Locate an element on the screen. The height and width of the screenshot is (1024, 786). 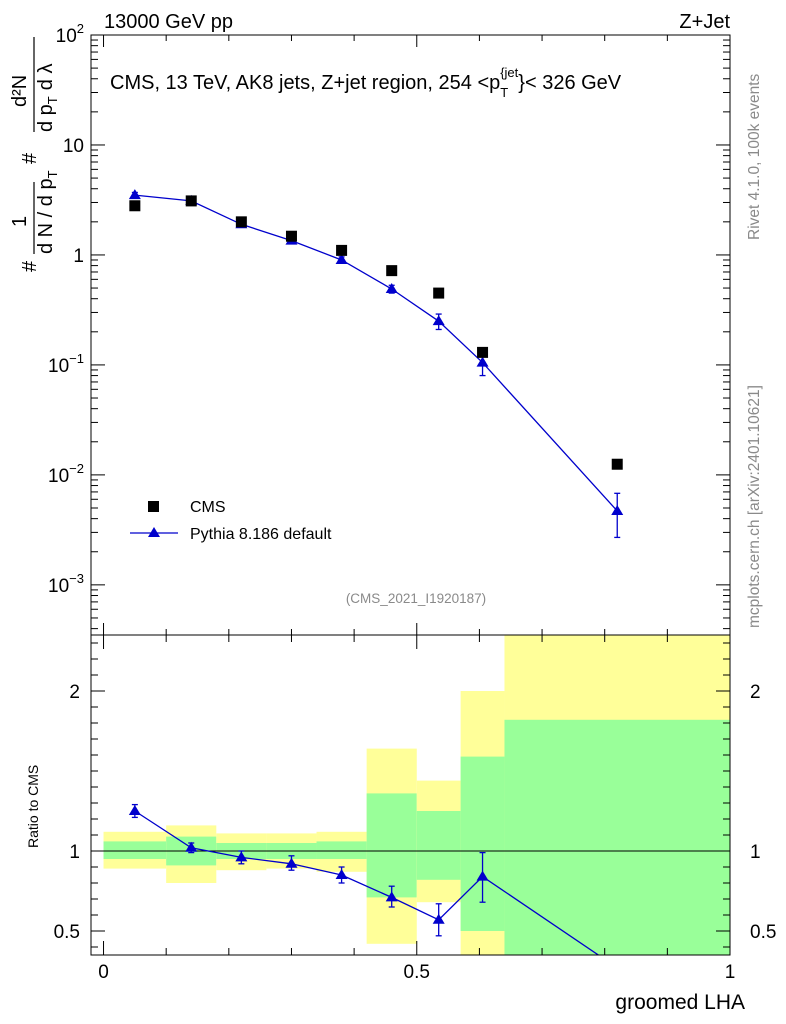
main-y-tick-label: 10 is located at coordinates (73, 146).